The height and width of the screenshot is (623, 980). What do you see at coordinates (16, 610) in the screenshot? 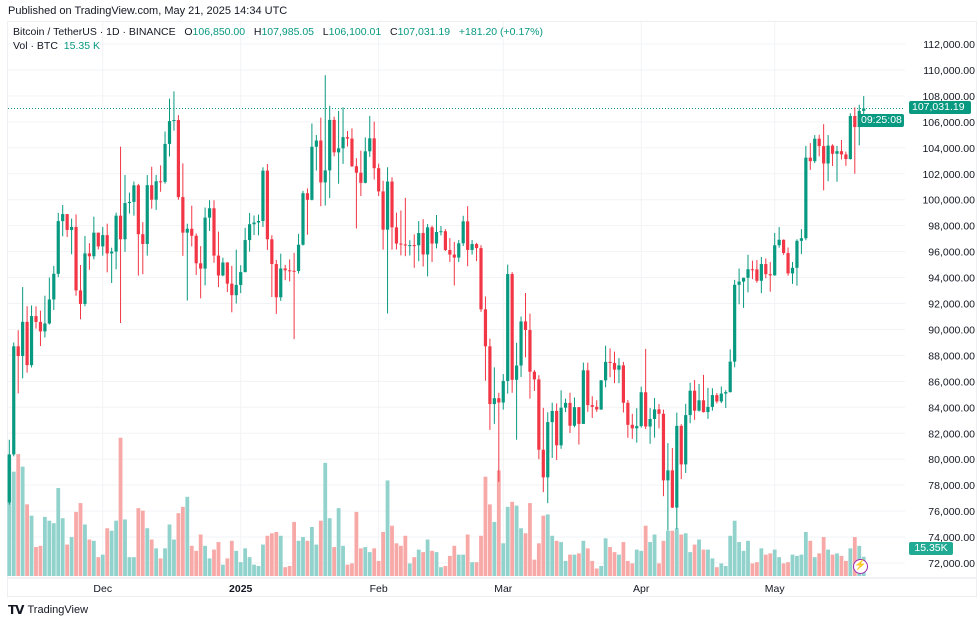
I see `tradingview-logo-icon: 𝗧𝗩` at bounding box center [16, 610].